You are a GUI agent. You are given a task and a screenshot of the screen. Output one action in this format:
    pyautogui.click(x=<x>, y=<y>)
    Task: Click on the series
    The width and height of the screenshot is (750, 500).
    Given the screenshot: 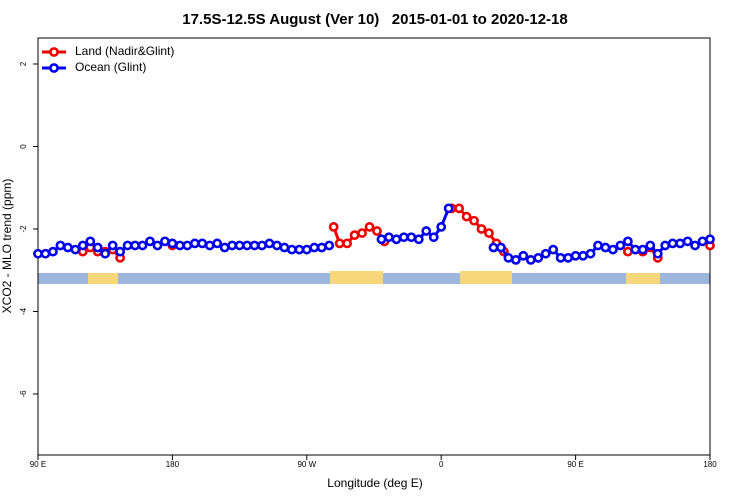 What is the action you would take?
    pyautogui.click(x=374, y=234)
    